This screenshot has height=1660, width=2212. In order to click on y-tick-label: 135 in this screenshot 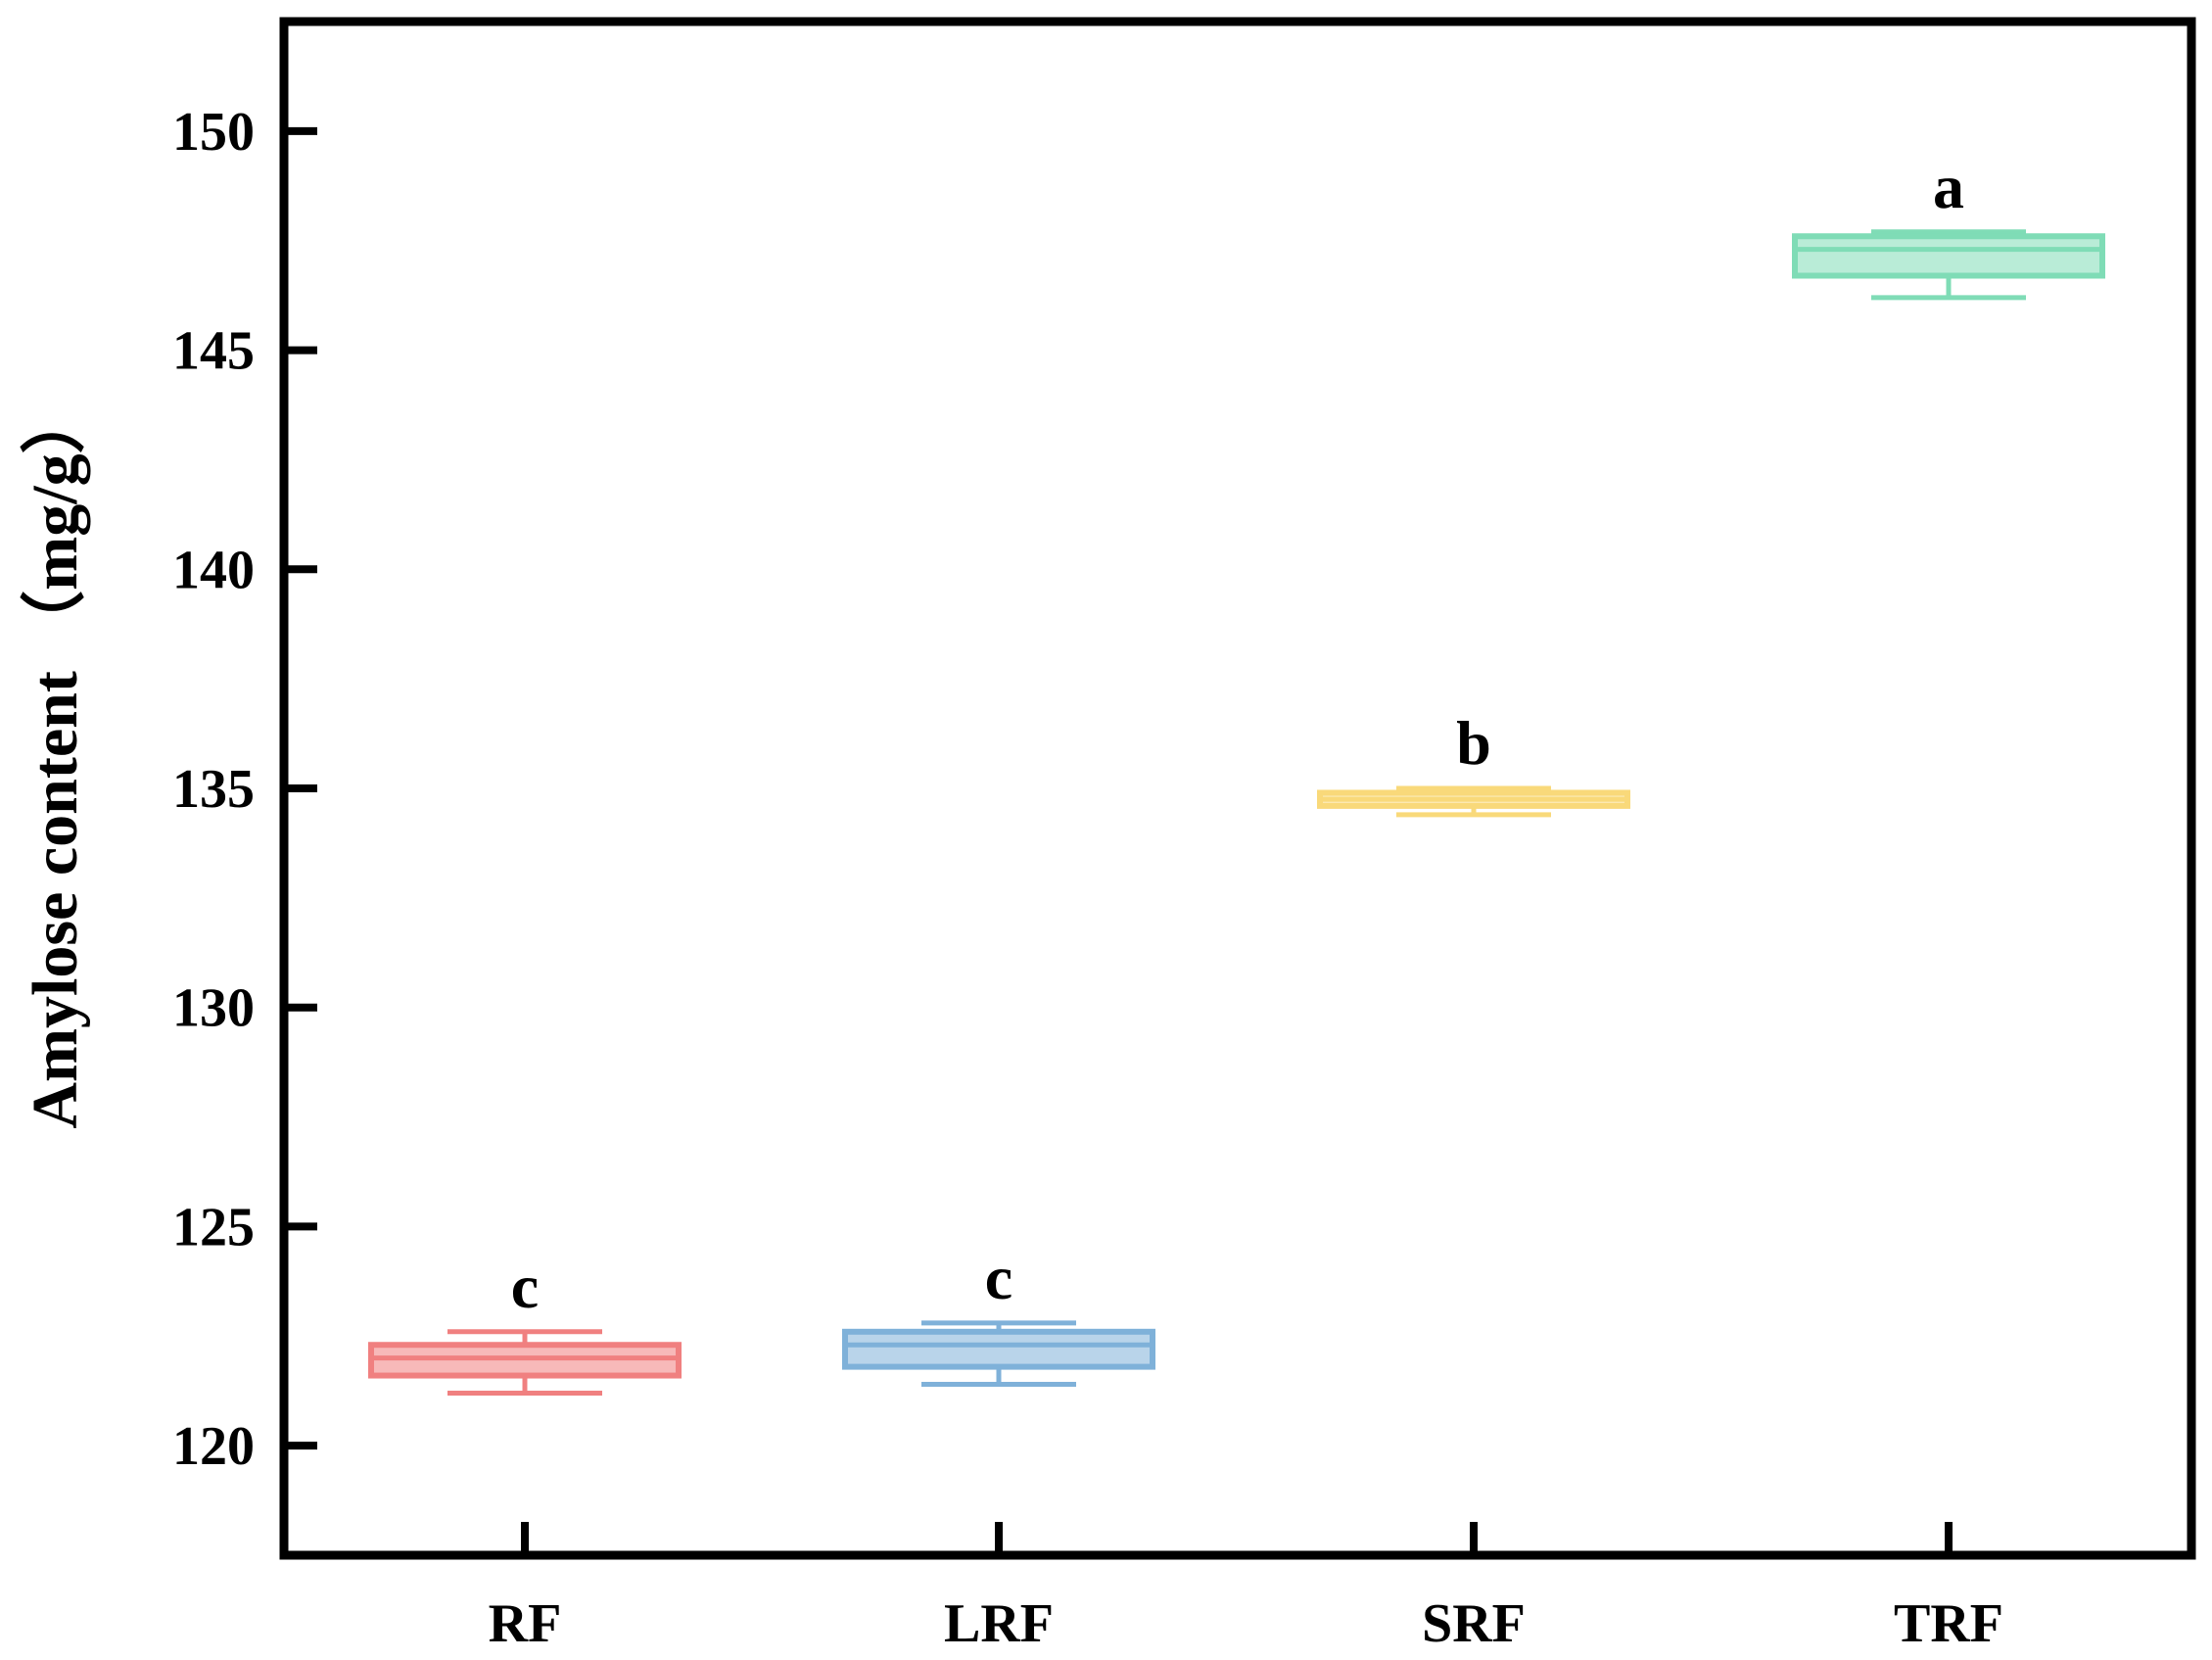, I will do `click(213, 789)`.